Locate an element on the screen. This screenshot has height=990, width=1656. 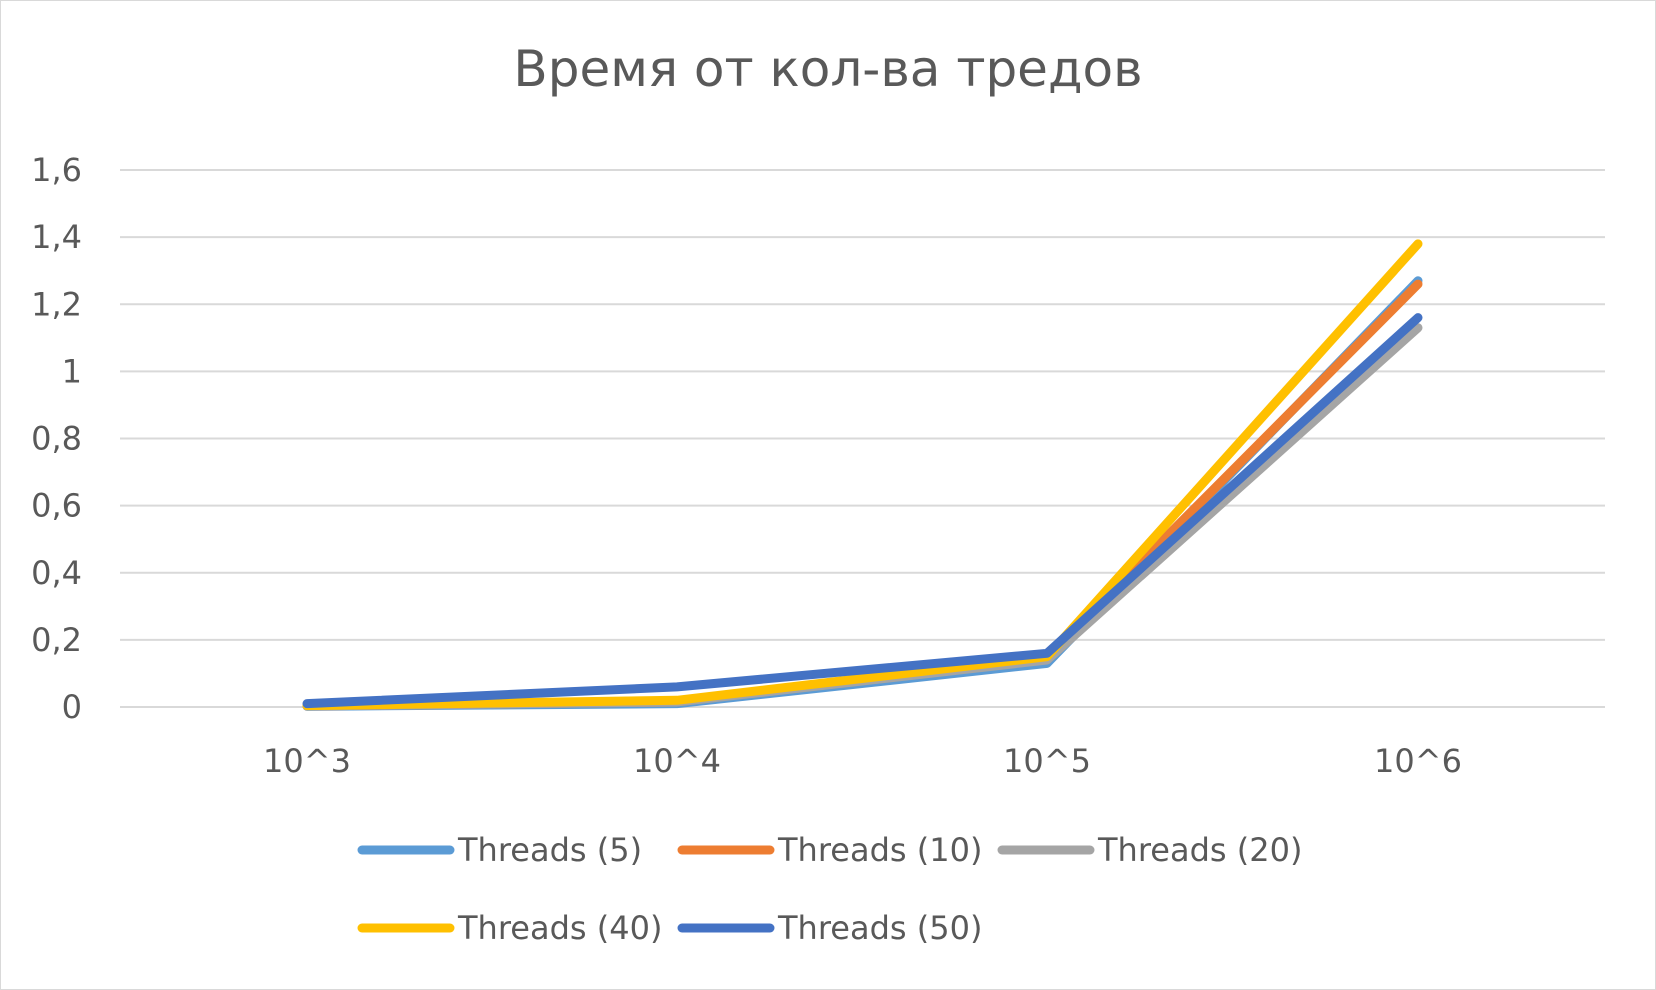
y-tick-label: 0,8 is located at coordinates (56, 439).